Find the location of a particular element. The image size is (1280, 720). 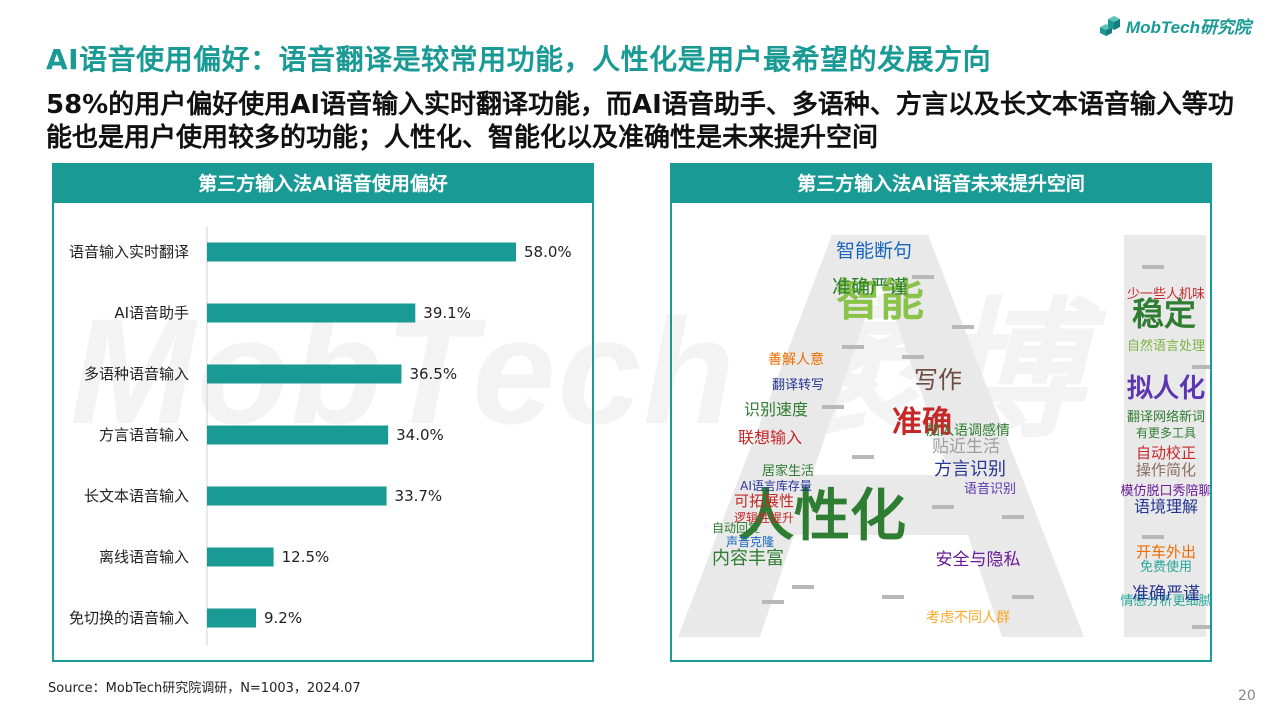

usage-preference-title: 第三方输入法AI语音使用偏好 is located at coordinates (323, 184).